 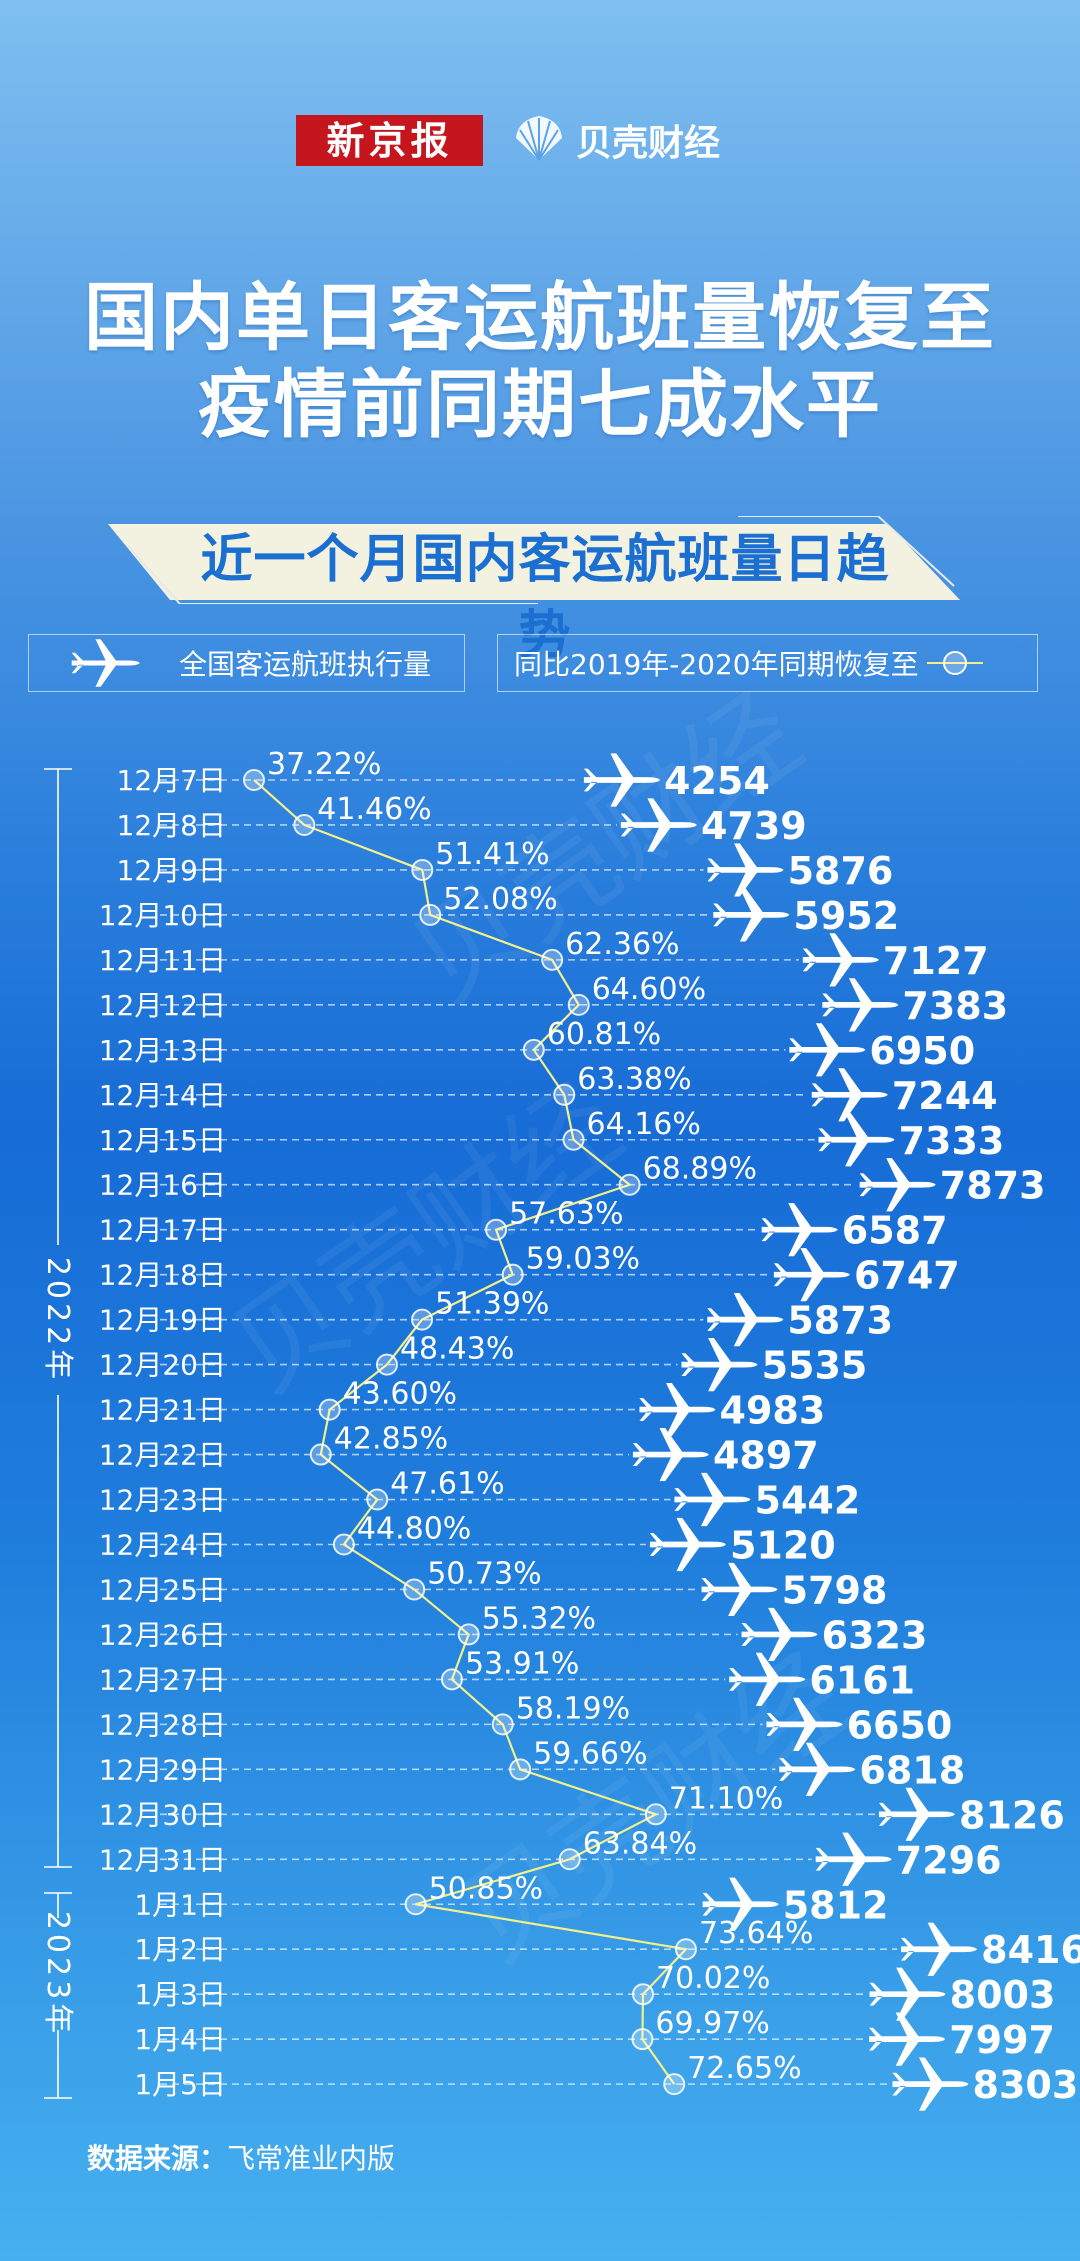 I want to click on date-label: 12月25日, so click(x=162, y=1589).